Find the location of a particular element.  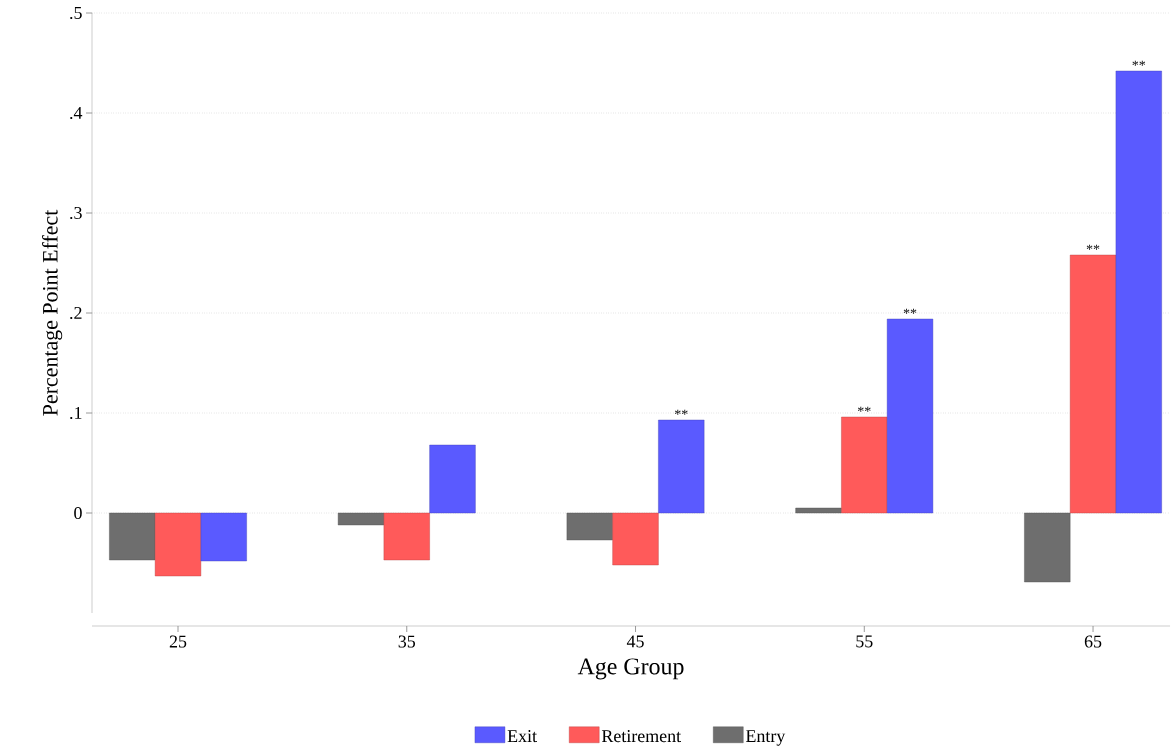

x-tick-label: 65 is located at coordinates (1093, 641).